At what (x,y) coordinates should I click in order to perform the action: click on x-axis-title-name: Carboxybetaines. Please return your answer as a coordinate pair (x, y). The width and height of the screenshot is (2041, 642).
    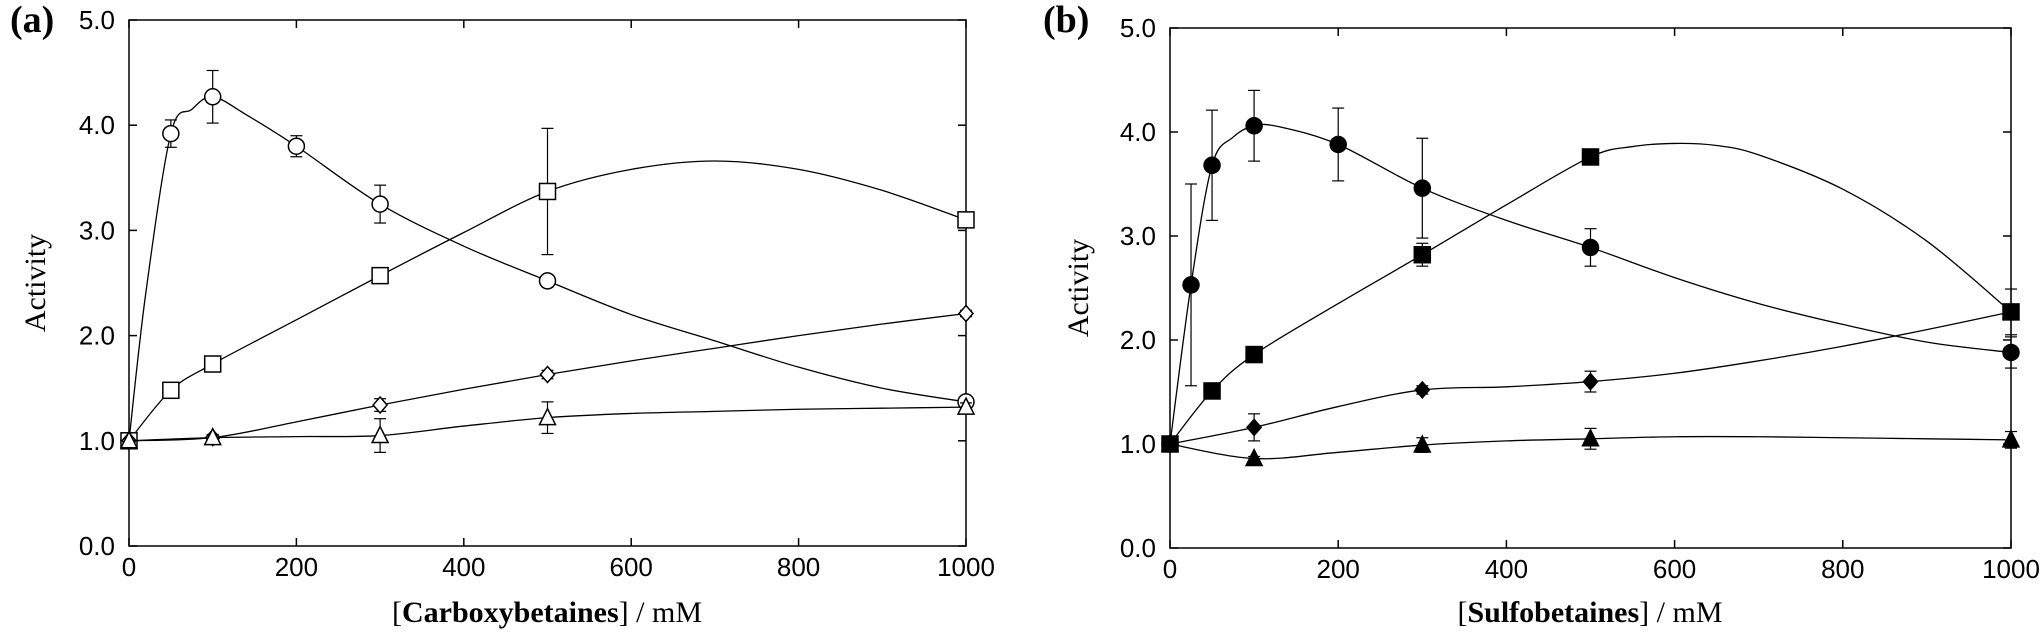
    Looking at the image, I should click on (510, 612).